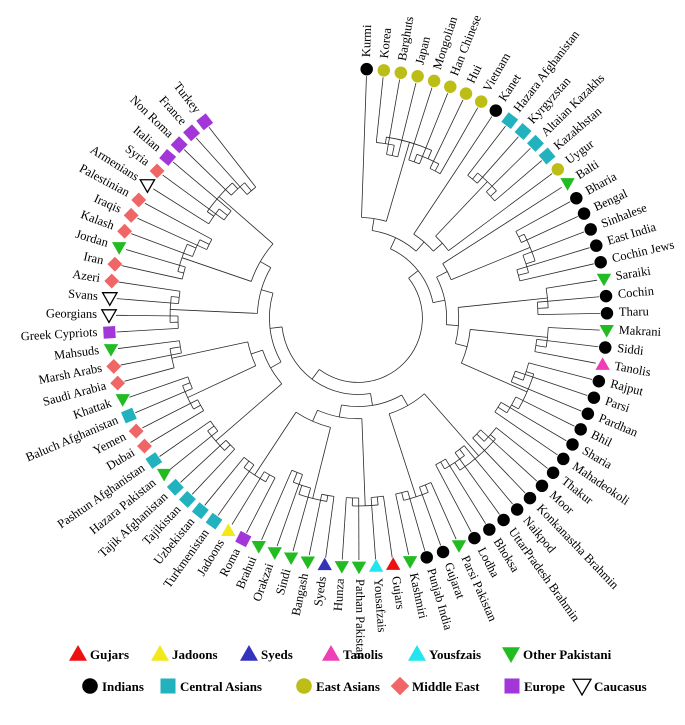  I want to click on legend-symbol-middle_east, so click(400, 686).